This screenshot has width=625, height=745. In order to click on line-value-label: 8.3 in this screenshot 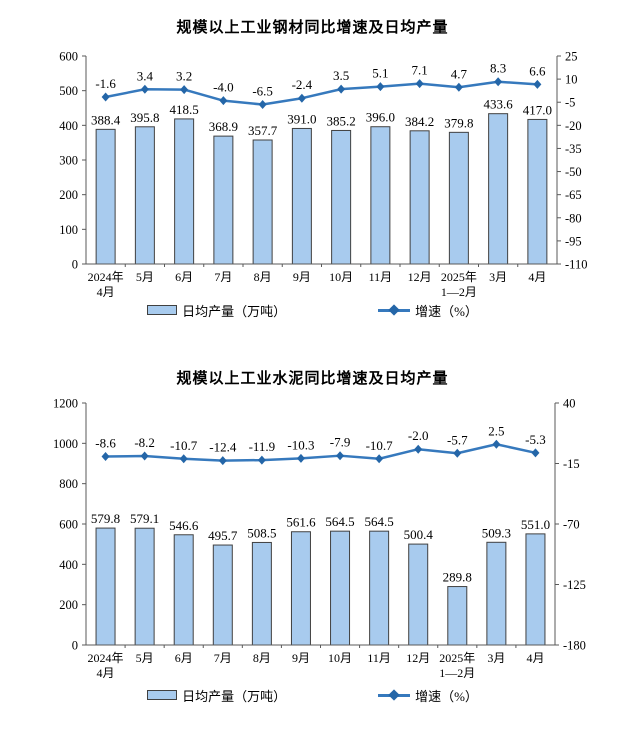, I will do `click(498, 68)`.